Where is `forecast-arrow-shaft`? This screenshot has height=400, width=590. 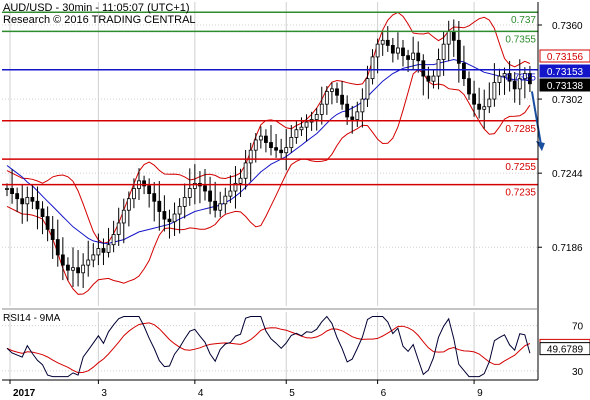 forecast-arrow-shaft is located at coordinates (536, 118).